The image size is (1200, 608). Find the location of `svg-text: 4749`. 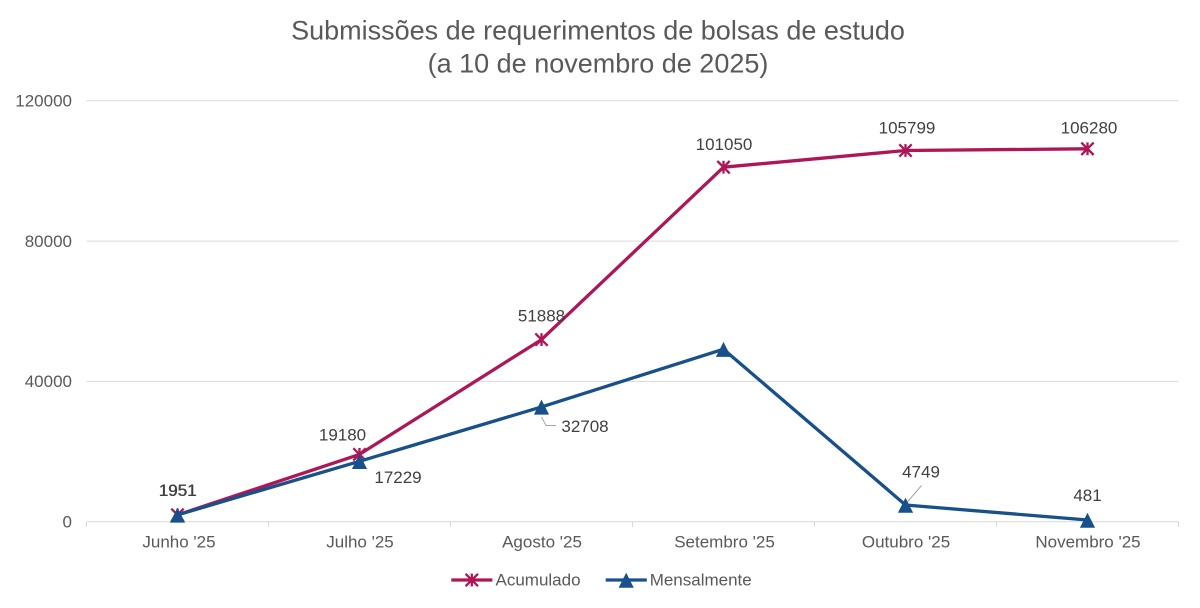

svg-text: 4749 is located at coordinates (921, 472).